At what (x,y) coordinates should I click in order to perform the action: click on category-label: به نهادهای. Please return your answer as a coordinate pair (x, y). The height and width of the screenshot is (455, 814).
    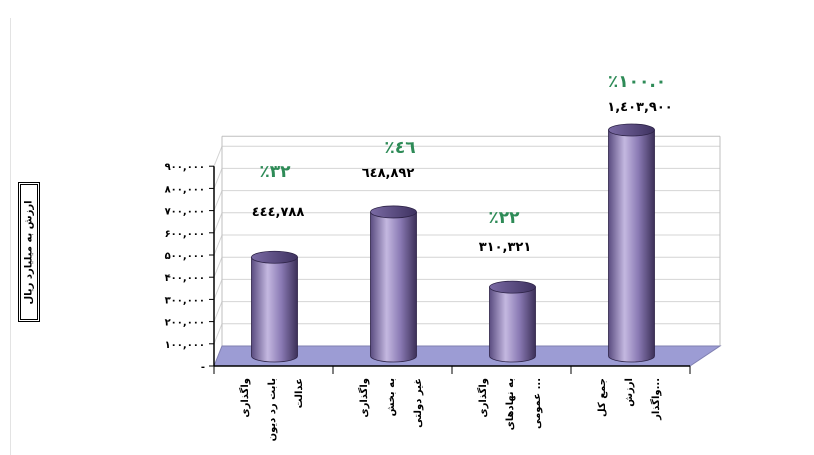
    Looking at the image, I should click on (510, 404).